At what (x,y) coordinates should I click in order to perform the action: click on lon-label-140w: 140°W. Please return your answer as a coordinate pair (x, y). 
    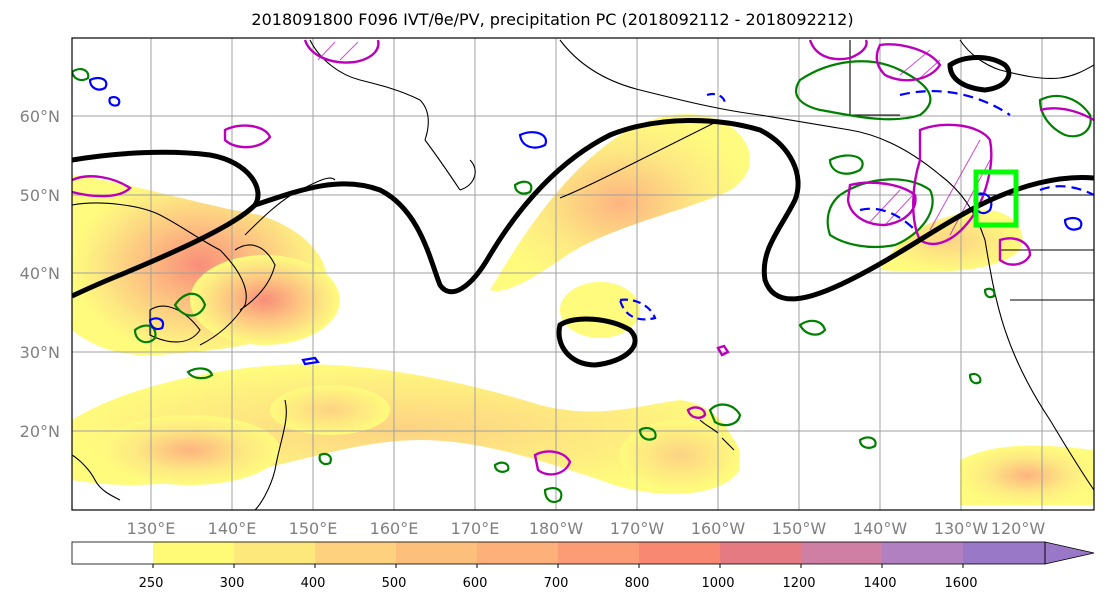
    Looking at the image, I should click on (880, 528).